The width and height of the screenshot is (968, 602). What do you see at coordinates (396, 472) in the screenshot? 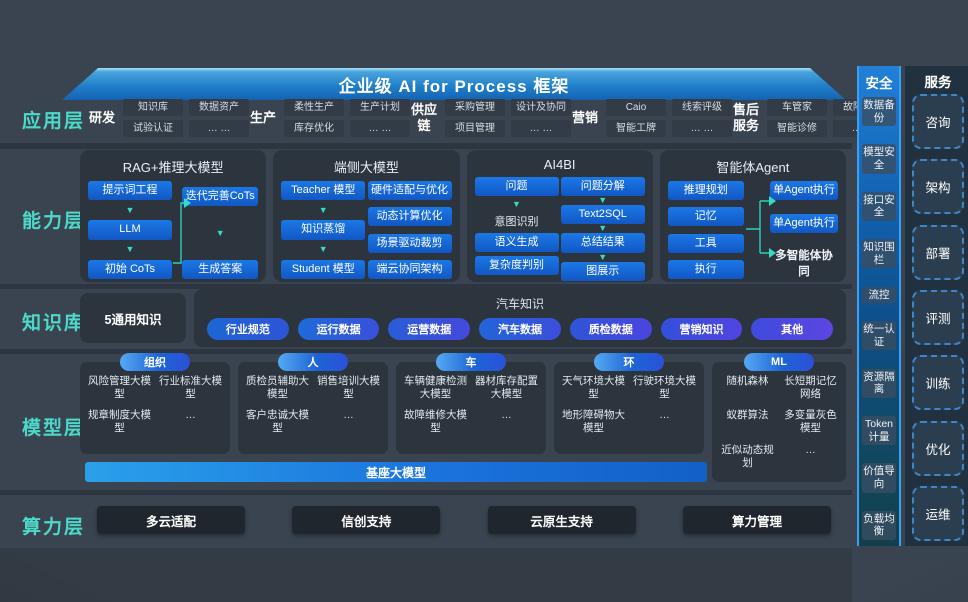
I see `base-model-bar: 基座大模型` at bounding box center [396, 472].